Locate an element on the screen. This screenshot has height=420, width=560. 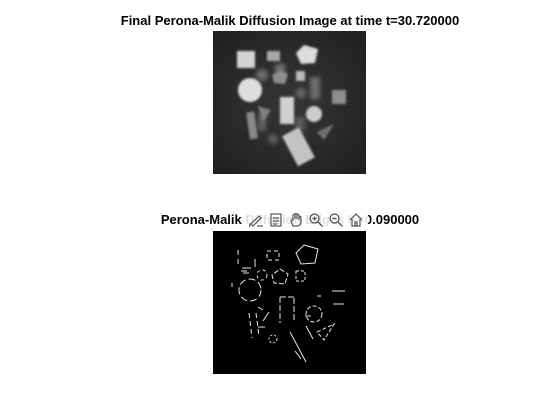
datatip-icon is located at coordinates (276, 220).